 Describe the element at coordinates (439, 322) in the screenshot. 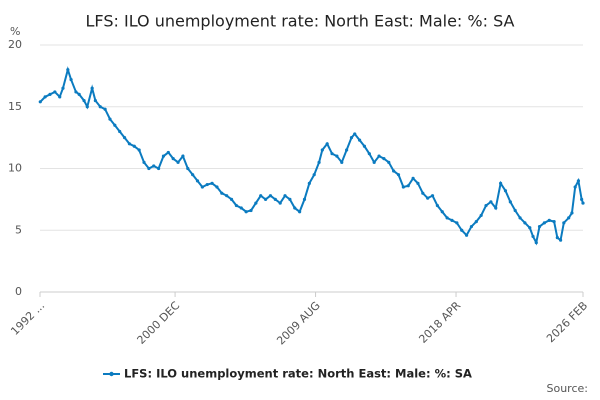

I see `x-tick-label: 2018 APR` at that location.